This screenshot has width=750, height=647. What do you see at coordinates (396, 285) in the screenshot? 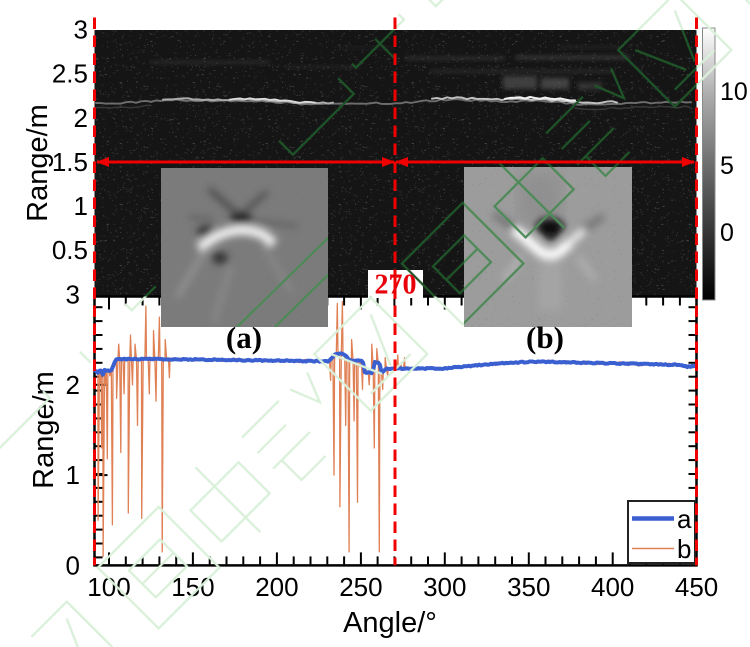
I see `svg-text: 270` at bounding box center [396, 285].